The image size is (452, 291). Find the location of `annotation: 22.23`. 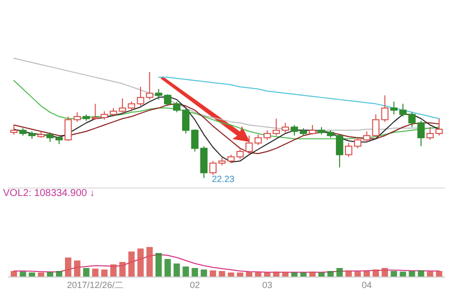

annotation: 22.23 is located at coordinates (223, 179).